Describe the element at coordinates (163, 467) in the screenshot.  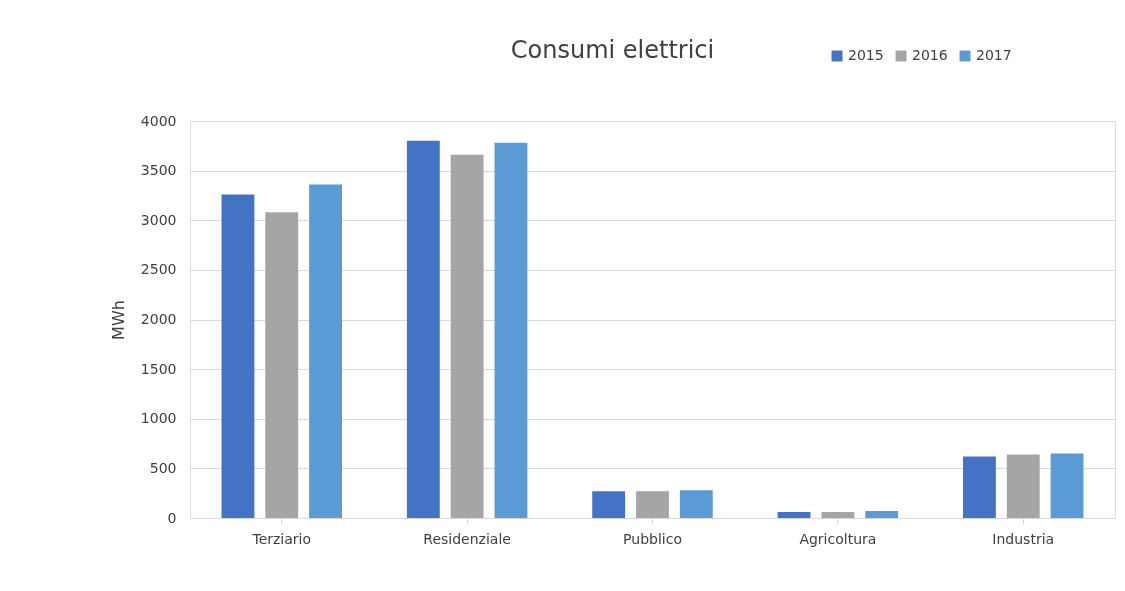
I see `y-tick-label: 500` at that location.